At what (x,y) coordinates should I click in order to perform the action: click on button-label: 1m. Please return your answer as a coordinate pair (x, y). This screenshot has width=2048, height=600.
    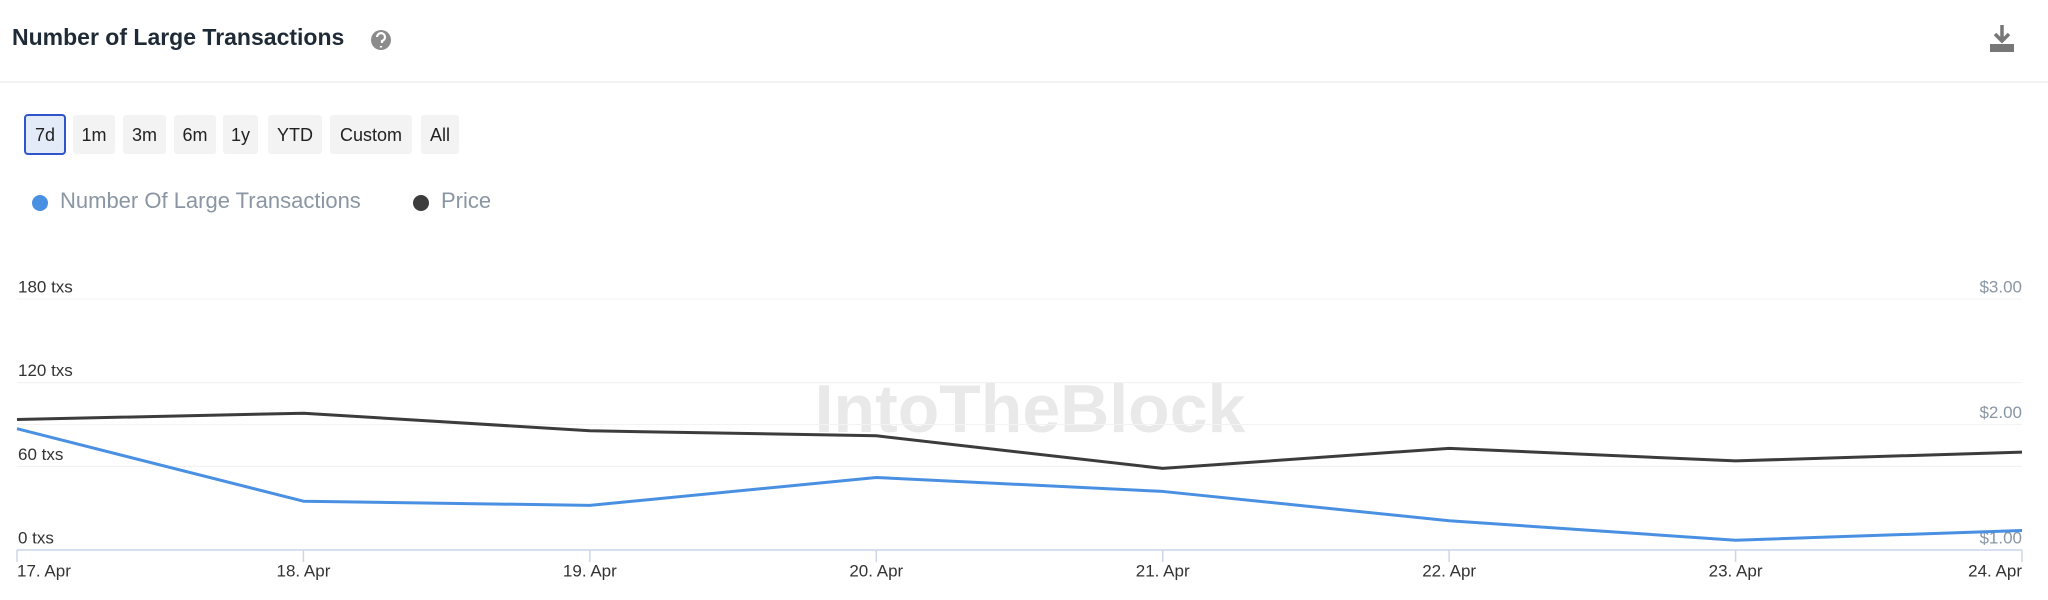
    Looking at the image, I should click on (93, 135).